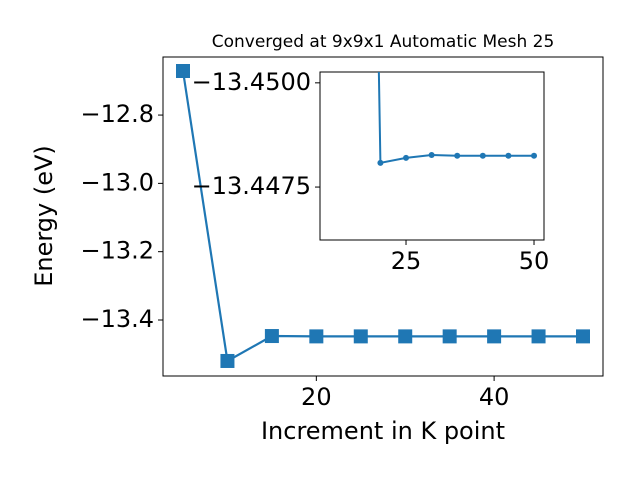 This screenshot has height=480, width=640. Describe the element at coordinates (44, 216) in the screenshot. I see `y-axis-label: Energy (eV)` at that location.